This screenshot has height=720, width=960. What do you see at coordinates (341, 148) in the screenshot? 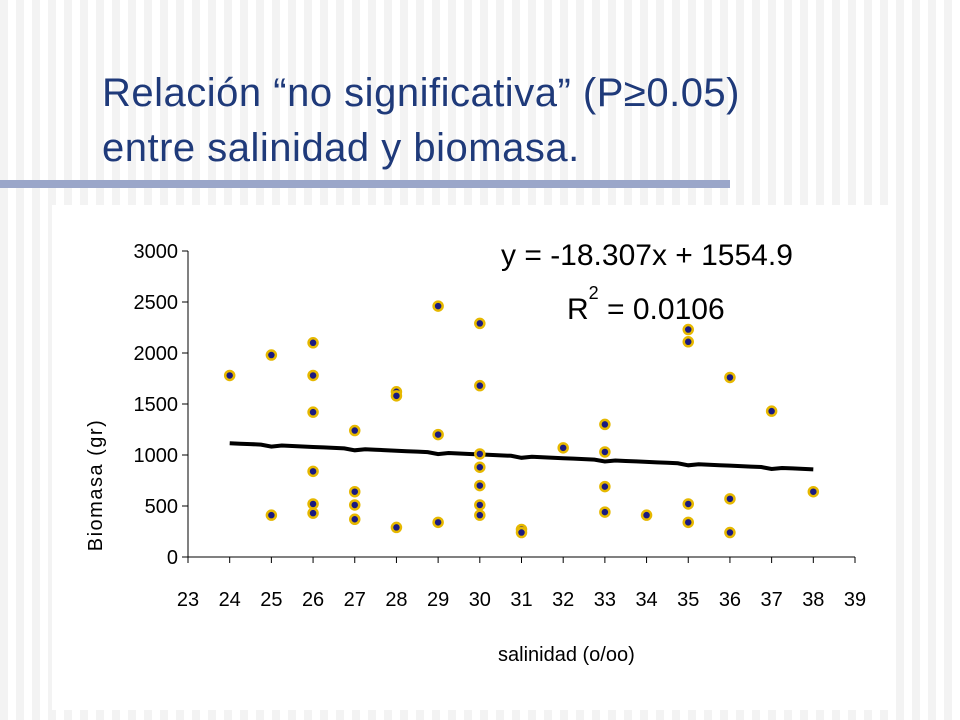
I see `slide-title-line-2: entre salinidad y biomasa.` at bounding box center [341, 148].